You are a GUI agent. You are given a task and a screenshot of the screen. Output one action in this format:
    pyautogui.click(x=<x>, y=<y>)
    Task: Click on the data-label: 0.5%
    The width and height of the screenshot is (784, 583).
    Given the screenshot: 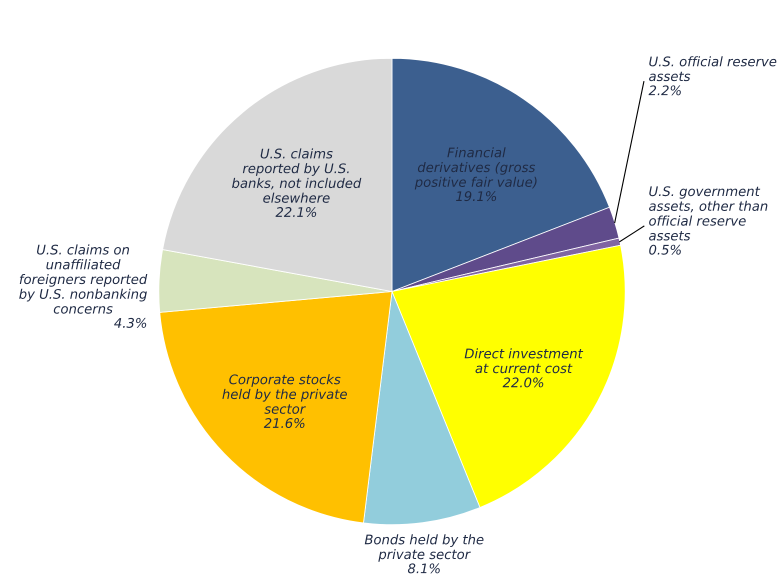 What is the action you would take?
    pyautogui.click(x=665, y=249)
    